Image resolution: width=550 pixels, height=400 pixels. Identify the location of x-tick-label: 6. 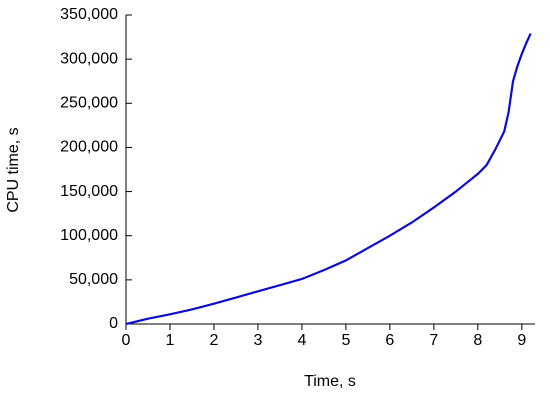
(389, 340).